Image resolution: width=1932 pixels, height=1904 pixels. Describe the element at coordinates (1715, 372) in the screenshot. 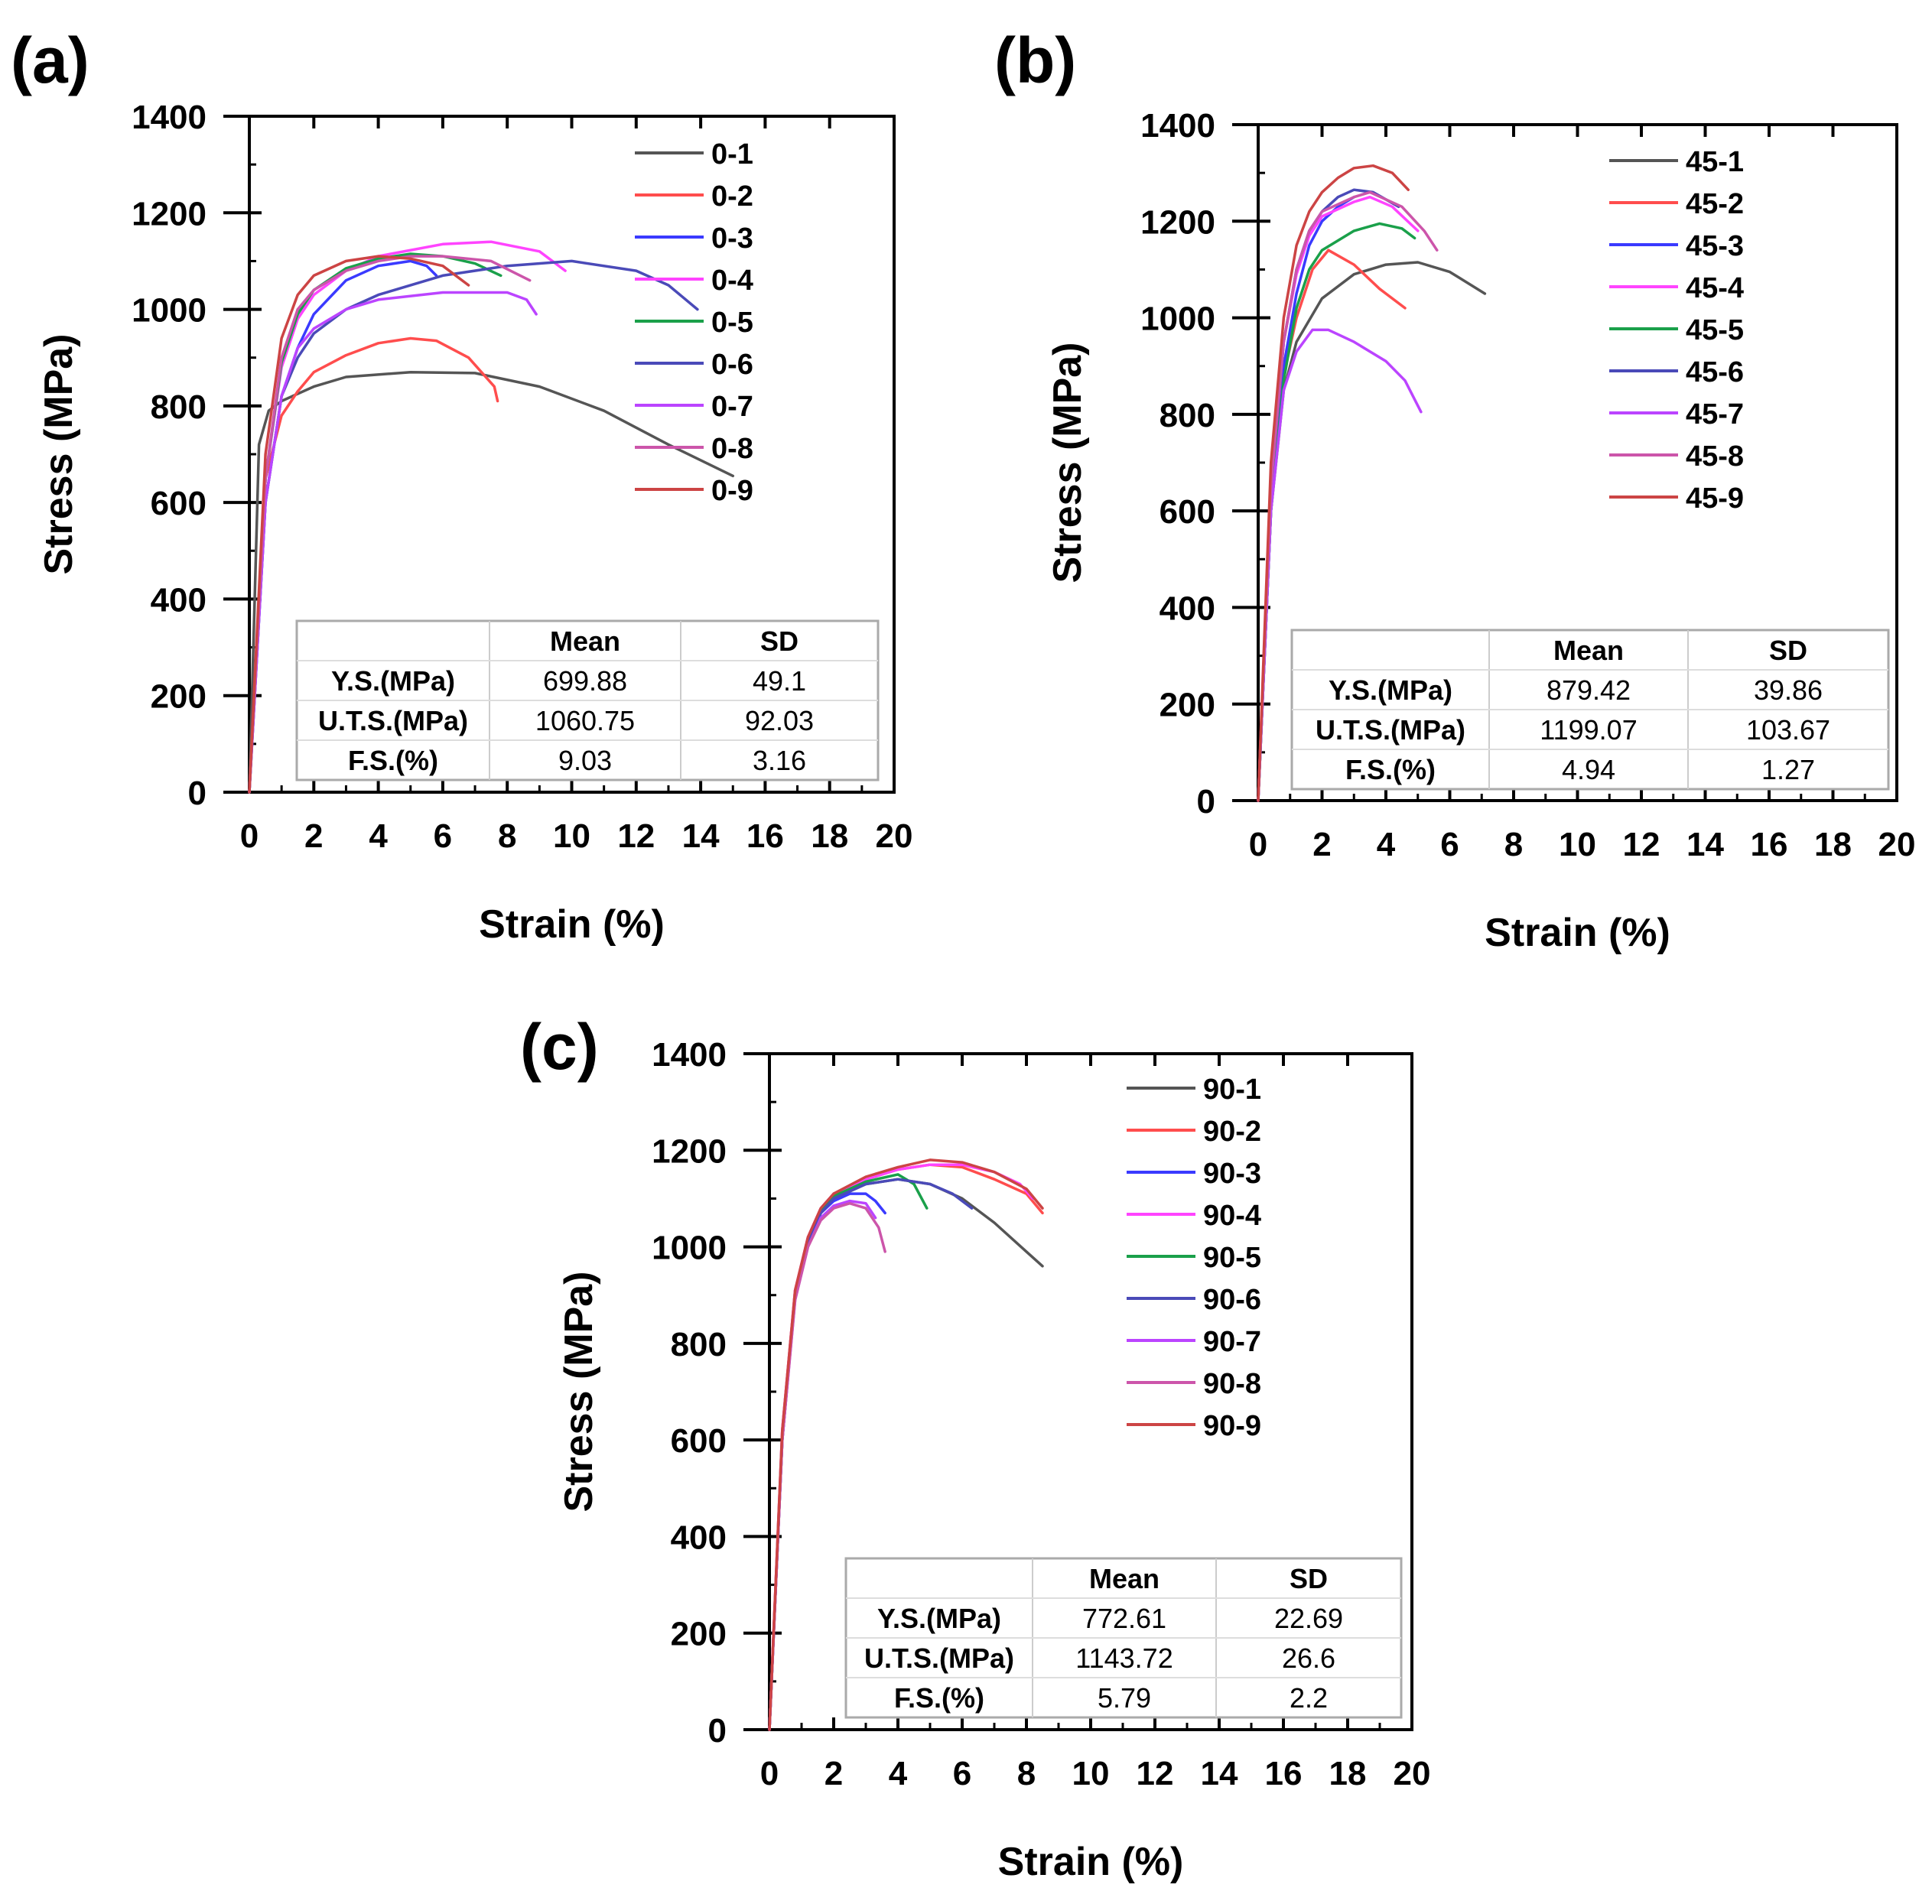

I see `legend-label: 45-6` at that location.